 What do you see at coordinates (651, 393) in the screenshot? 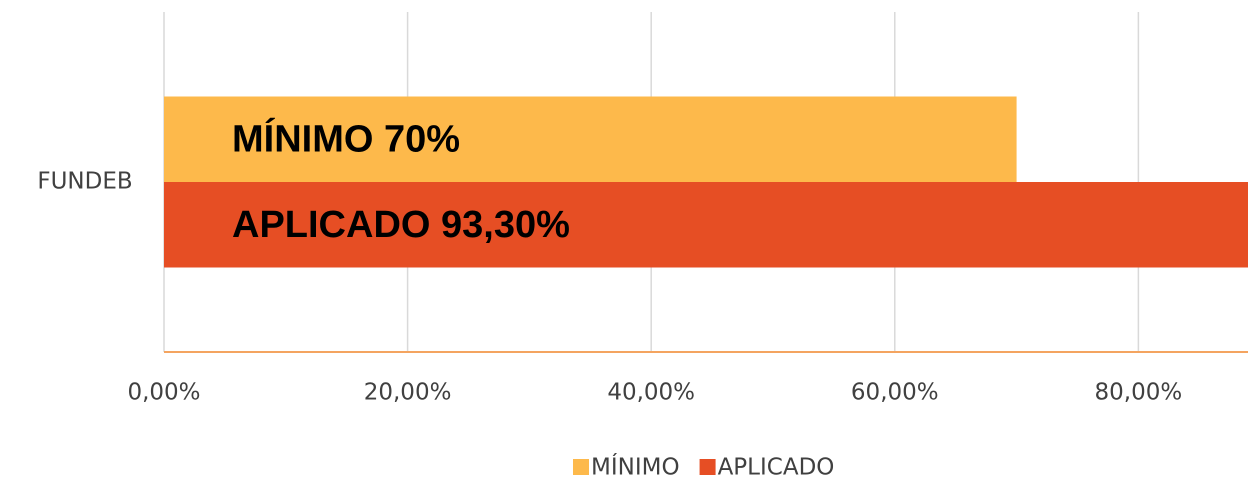
I see `x-tick-label: 40,00%` at bounding box center [651, 393].